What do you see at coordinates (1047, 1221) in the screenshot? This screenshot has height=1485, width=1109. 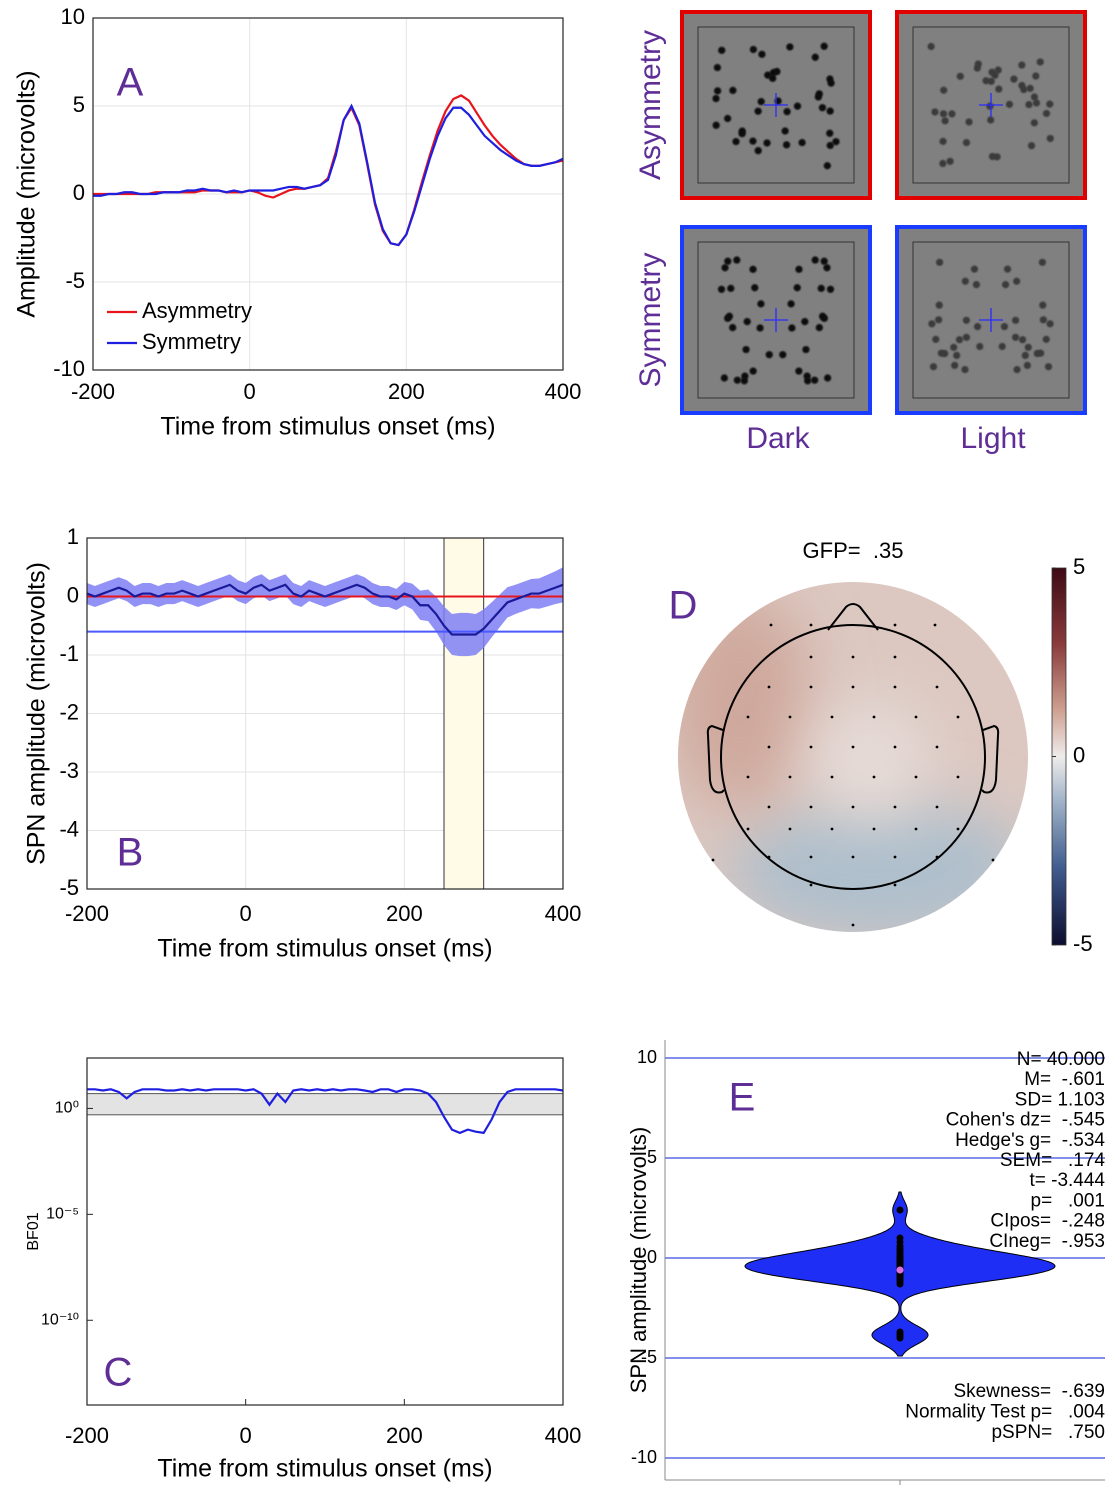 I see `stat-line: CIpos= -.248` at bounding box center [1047, 1221].